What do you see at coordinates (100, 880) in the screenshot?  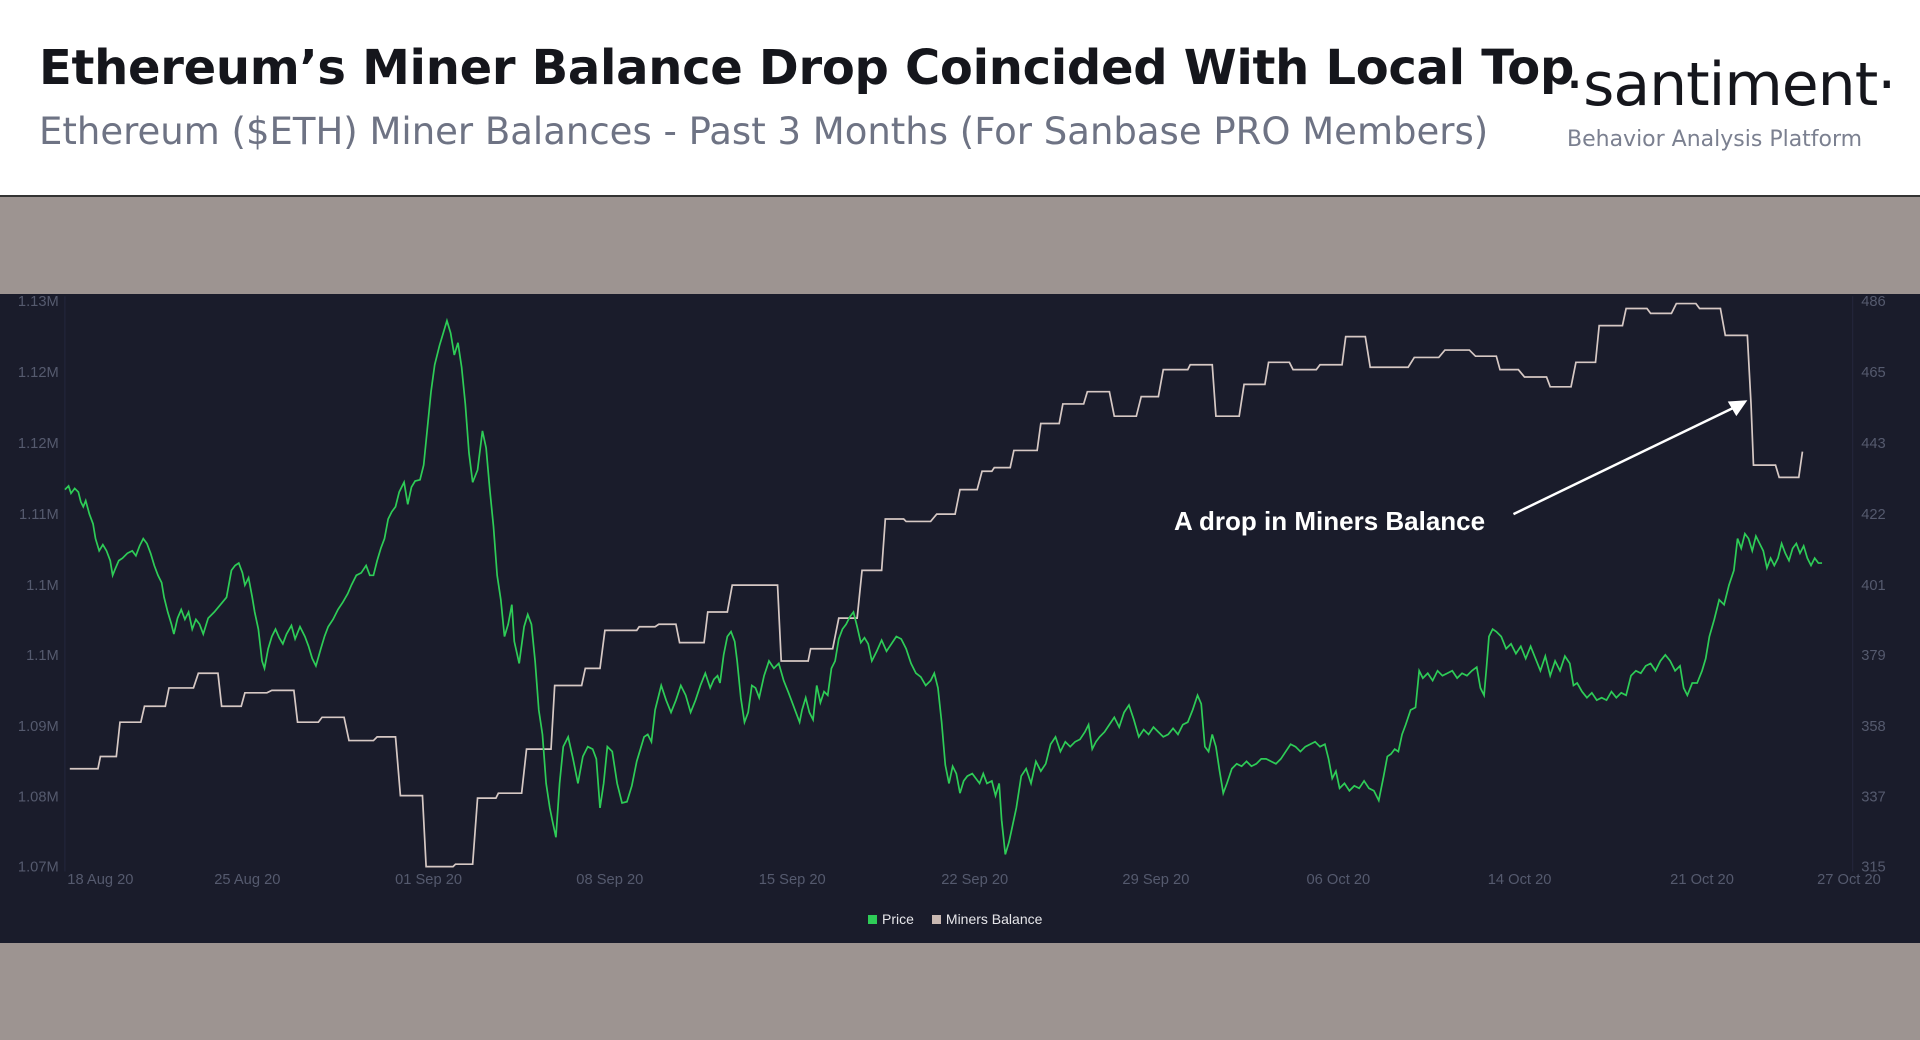 I see `svg-text: 18 Aug 20` at bounding box center [100, 880].